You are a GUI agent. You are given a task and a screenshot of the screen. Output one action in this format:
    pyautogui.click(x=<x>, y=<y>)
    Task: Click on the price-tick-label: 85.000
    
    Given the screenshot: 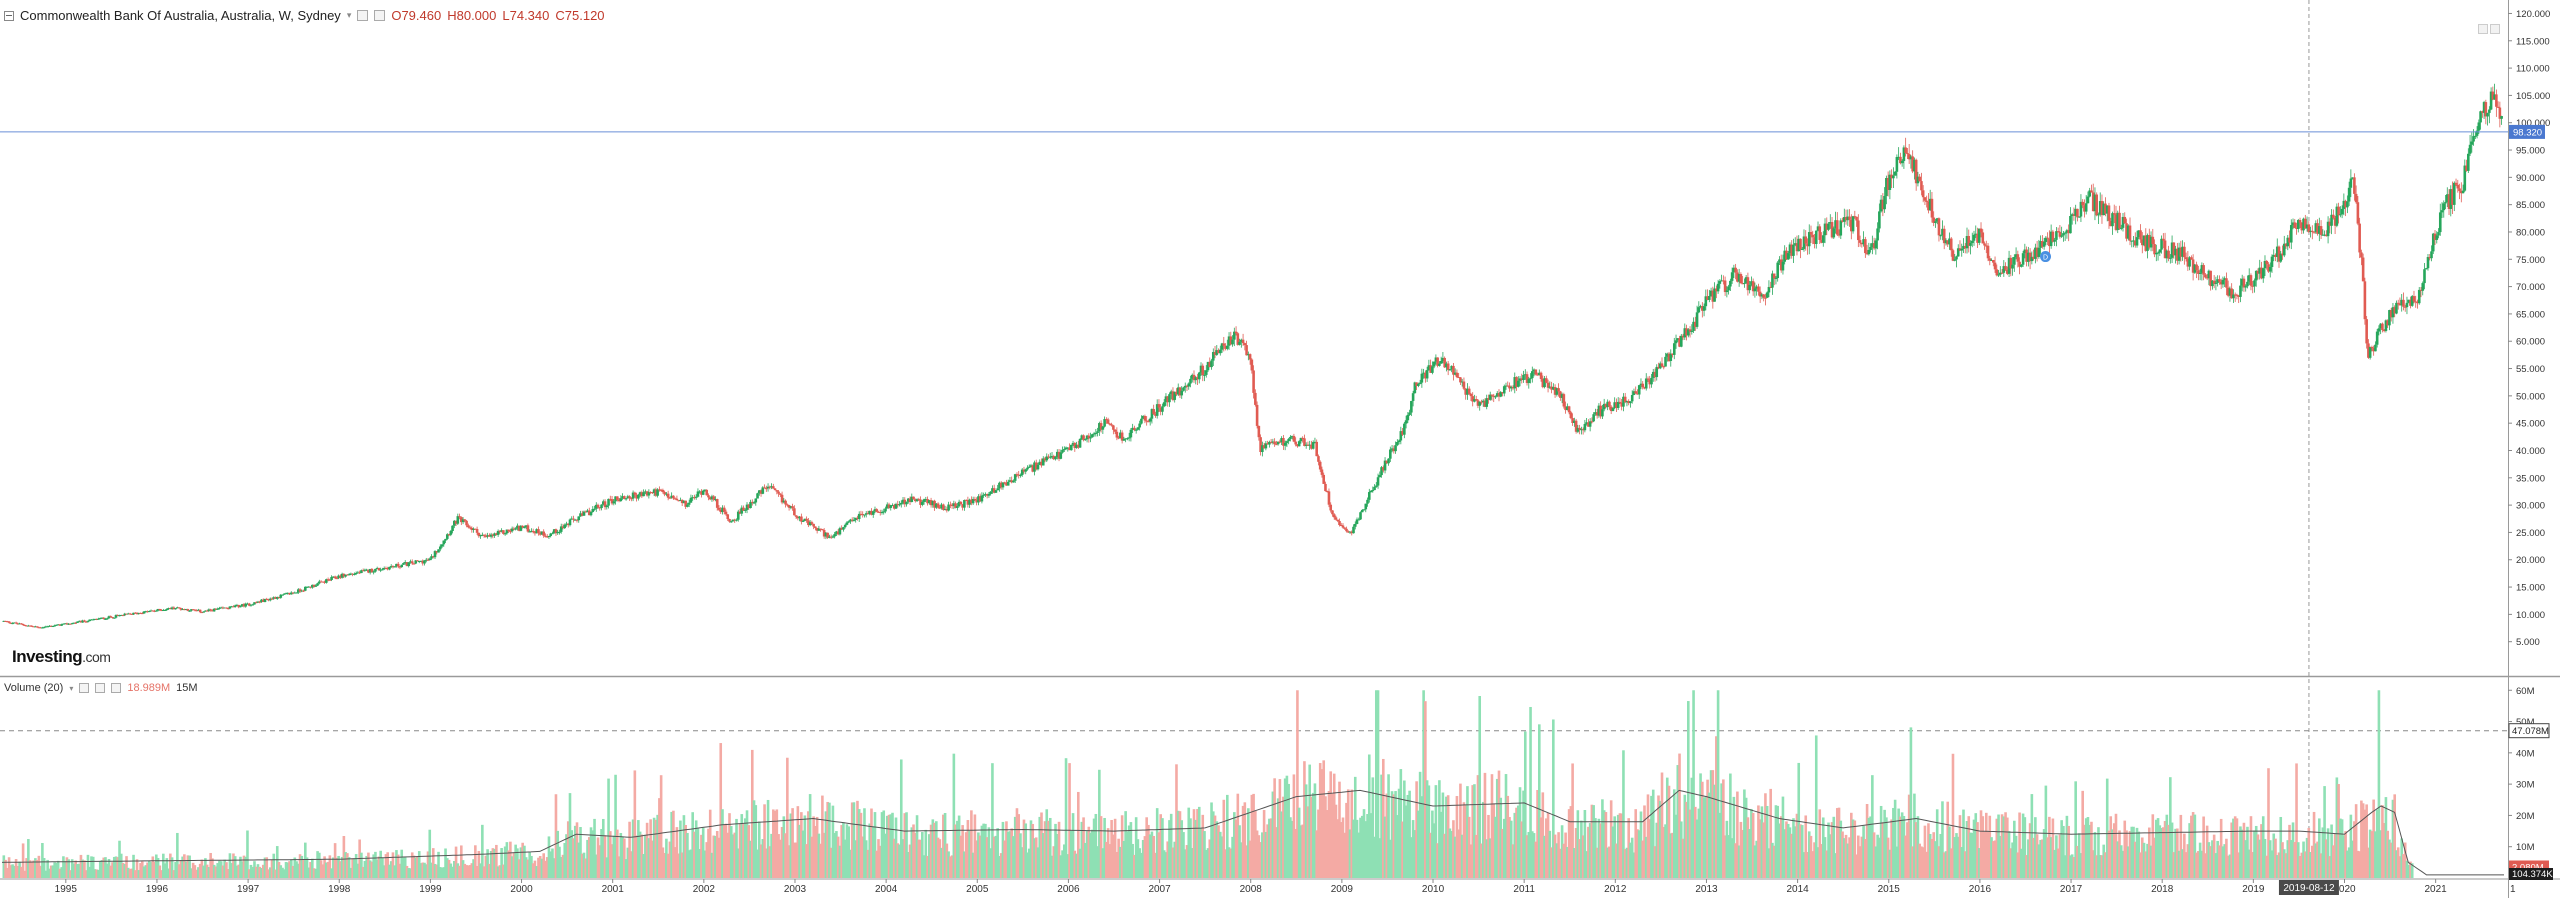 What is the action you would take?
    pyautogui.click(x=2530, y=205)
    